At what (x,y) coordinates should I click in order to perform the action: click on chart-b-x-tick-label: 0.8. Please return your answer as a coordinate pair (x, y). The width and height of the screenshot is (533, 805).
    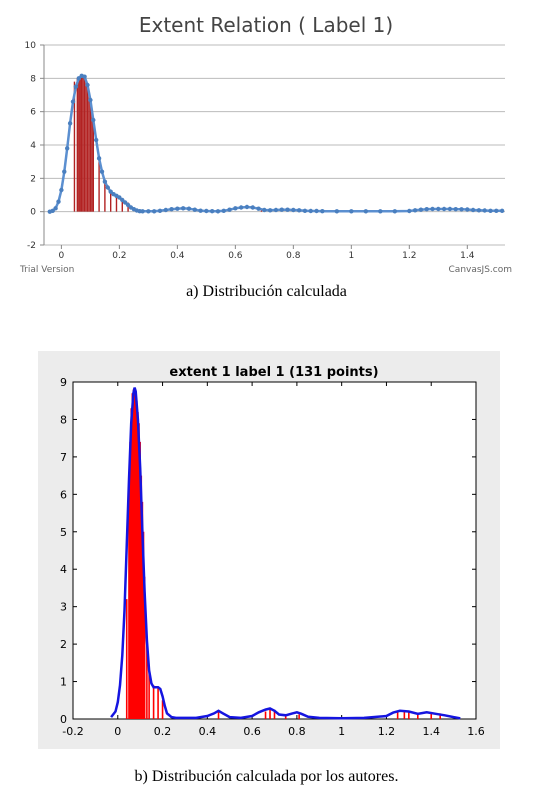
    Looking at the image, I should click on (297, 731).